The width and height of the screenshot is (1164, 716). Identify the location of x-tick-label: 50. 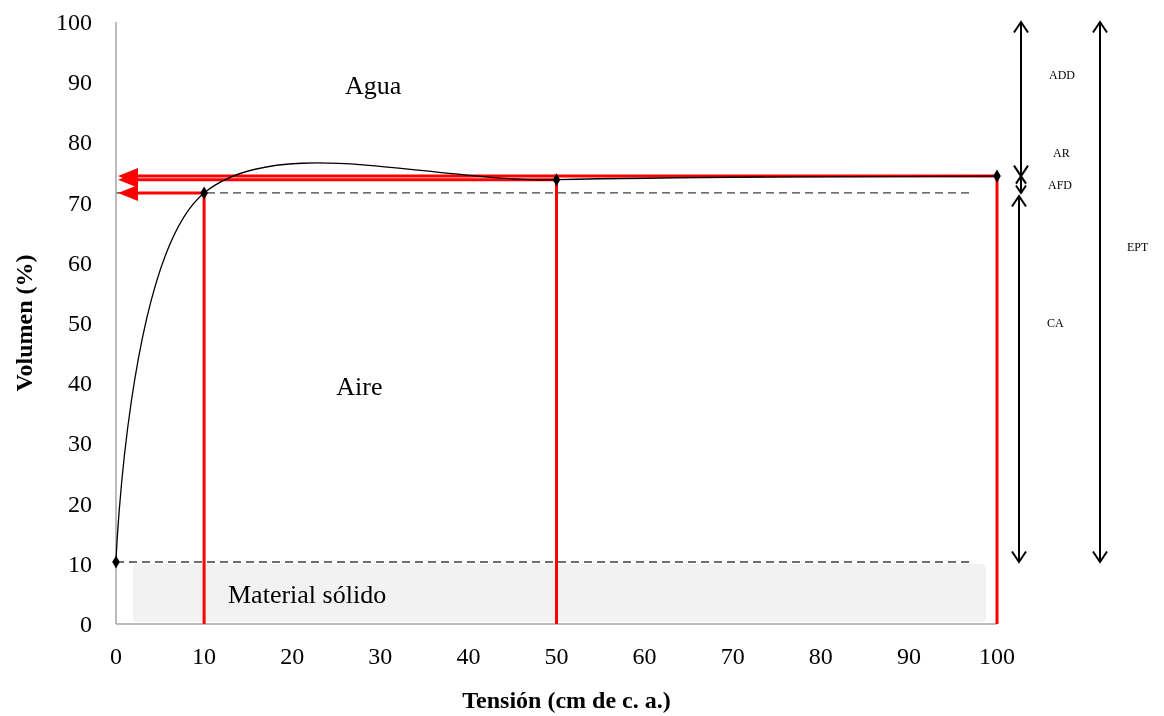
(556, 656).